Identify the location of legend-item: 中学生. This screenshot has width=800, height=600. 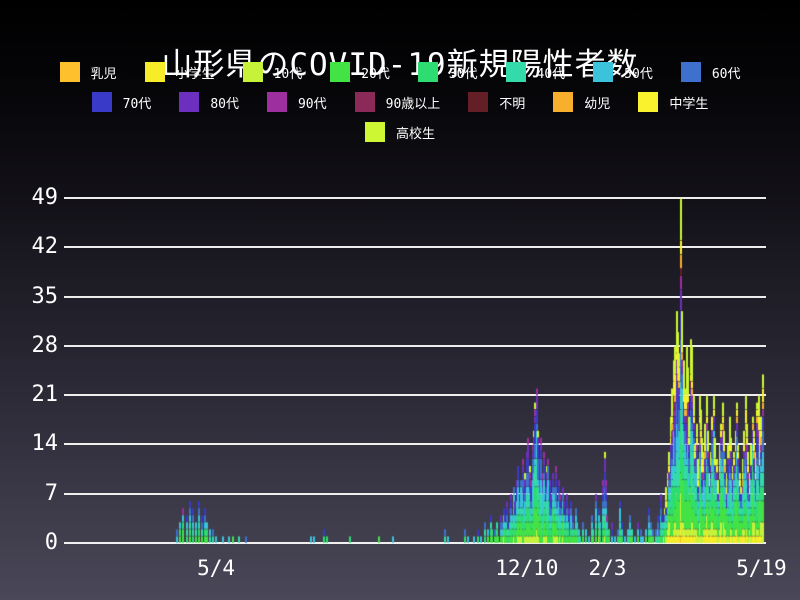
(673, 102).